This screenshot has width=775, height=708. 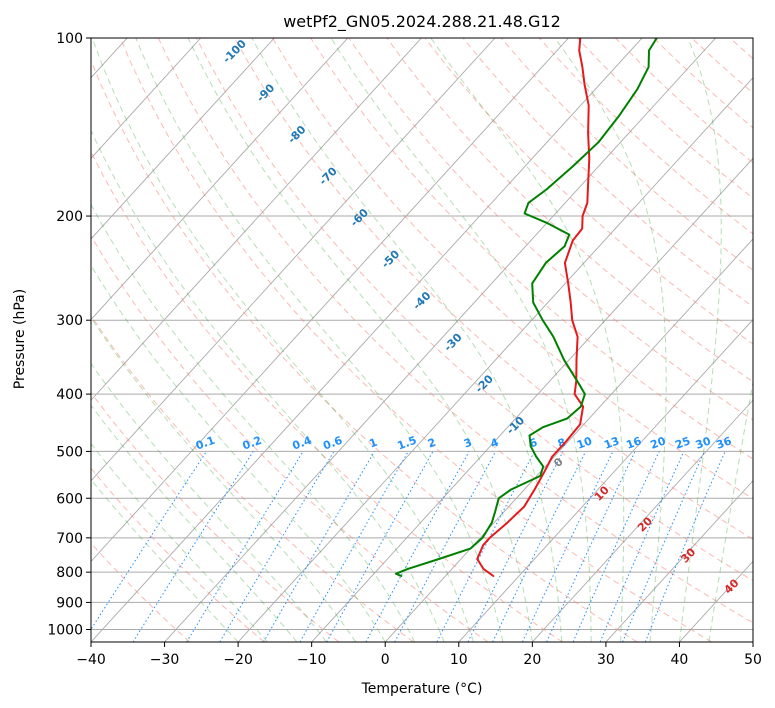 I want to click on mixing-ratio-label: 30, so click(x=703, y=443).